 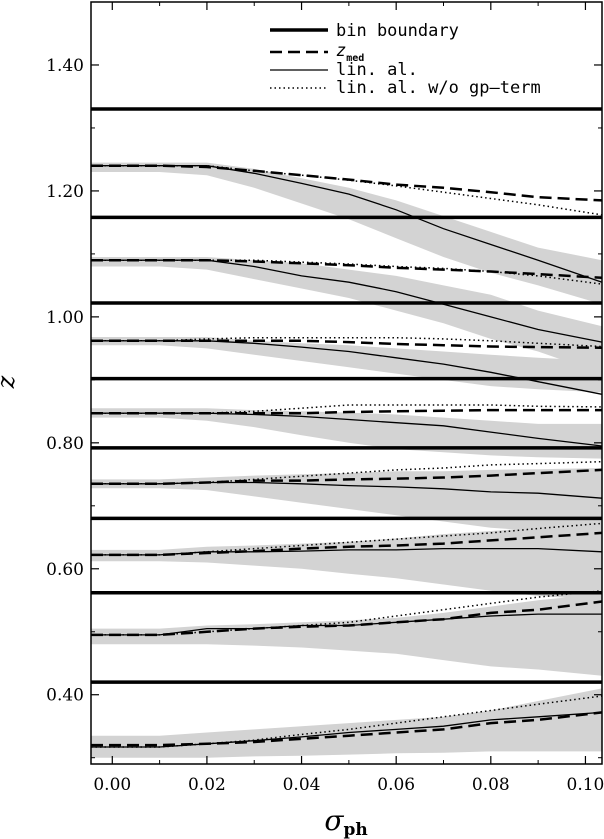 What do you see at coordinates (355, 829) in the screenshot?
I see `x-axis-label-sub: ph` at bounding box center [355, 829].